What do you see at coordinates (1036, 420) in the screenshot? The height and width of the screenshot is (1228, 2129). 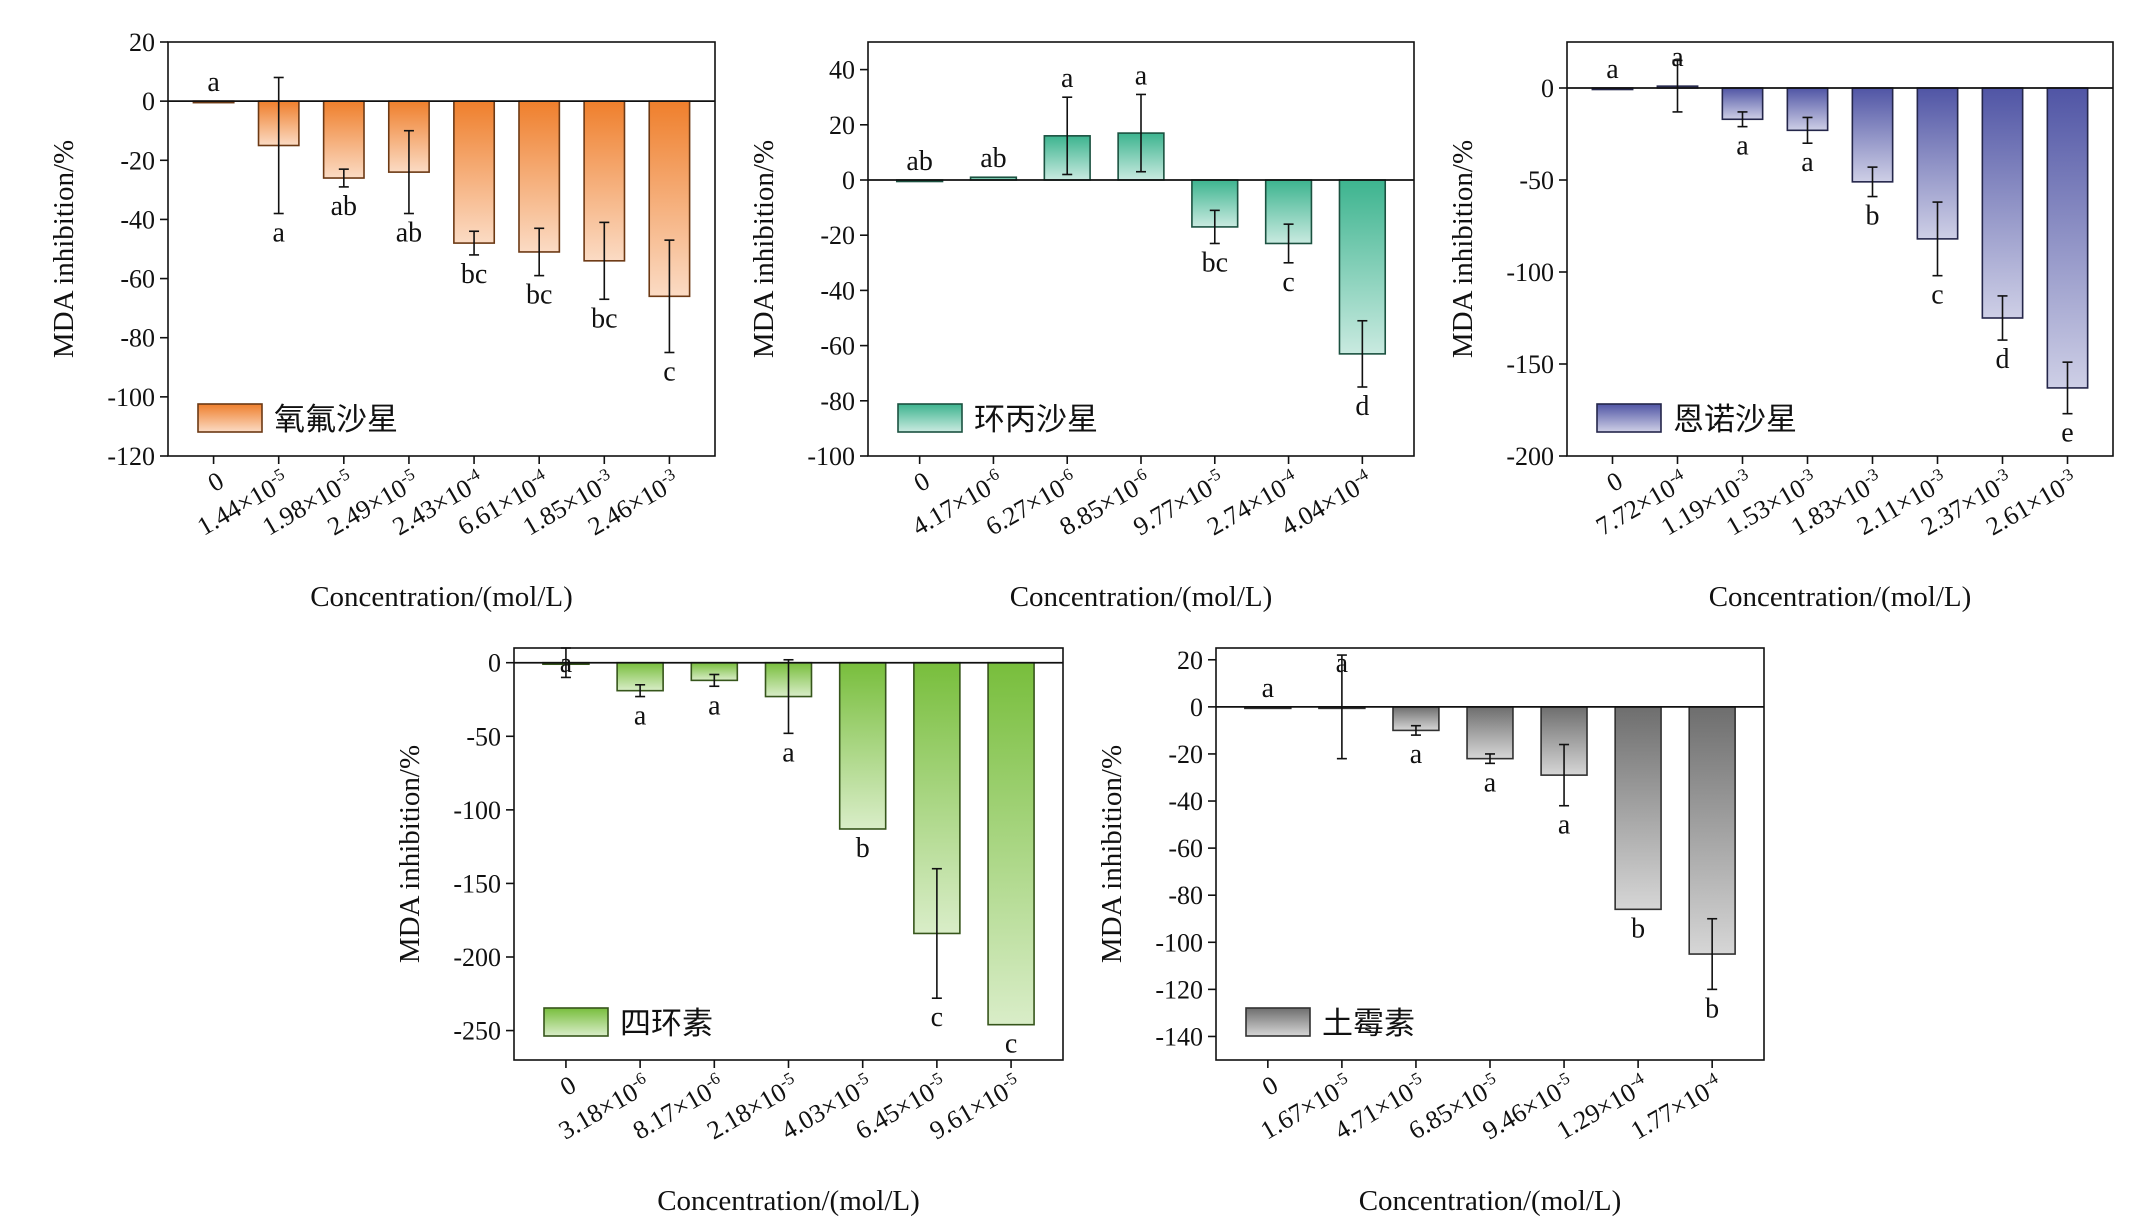 I see `legend-label: 环丙沙星` at bounding box center [1036, 420].